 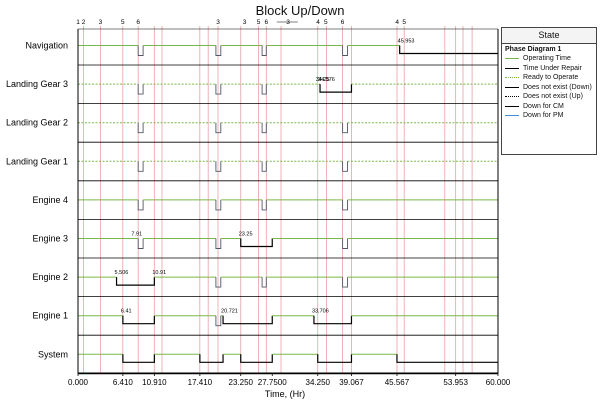 What do you see at coordinates (549, 78) in the screenshot?
I see `legend-item: Ready to Operate` at bounding box center [549, 78].